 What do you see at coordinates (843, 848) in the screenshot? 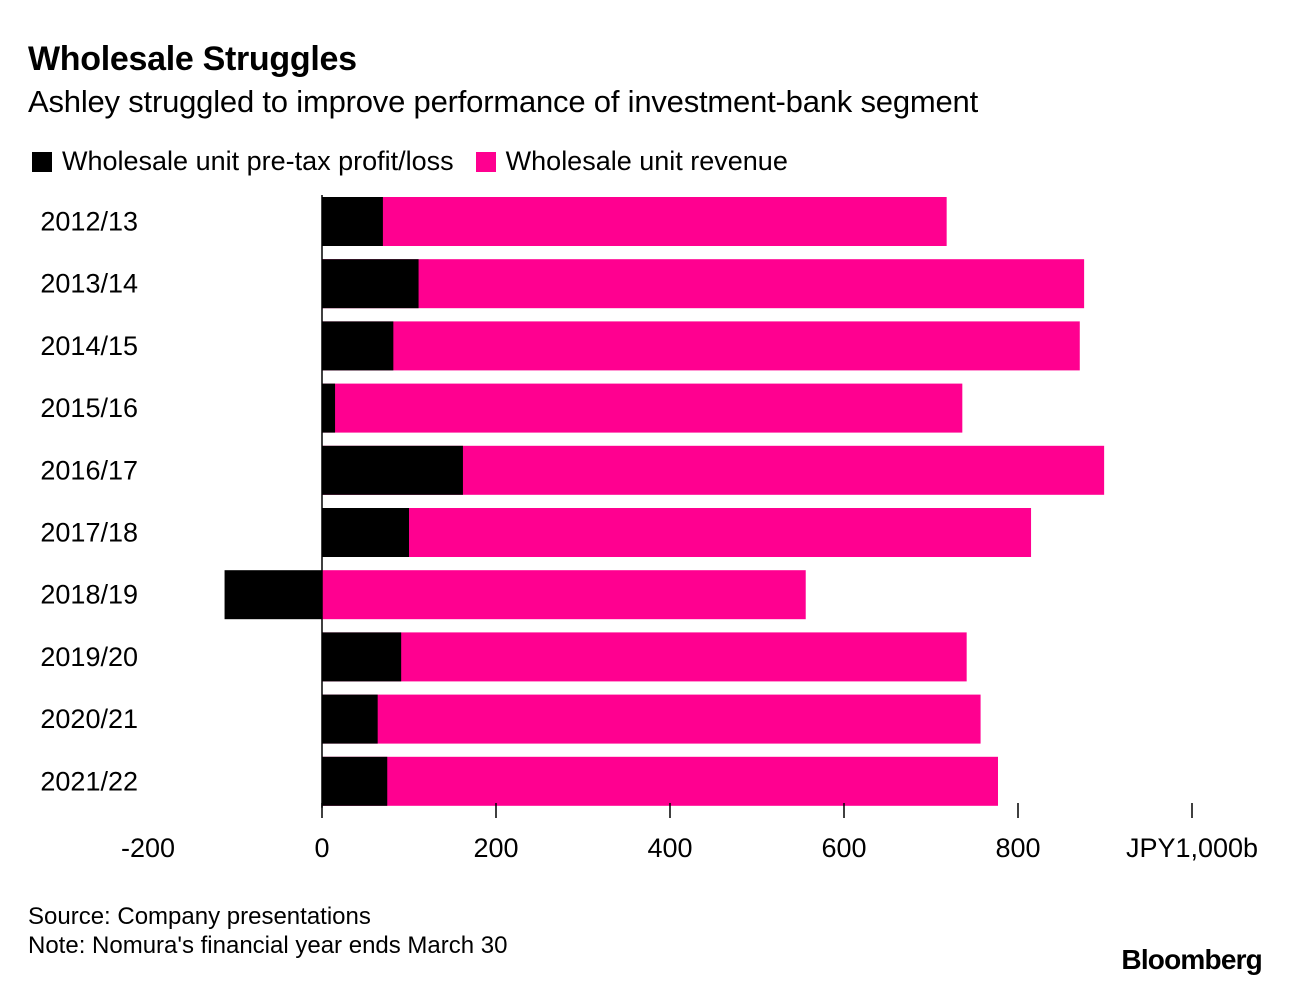
I see `x-tick-label: 600` at bounding box center [843, 848].